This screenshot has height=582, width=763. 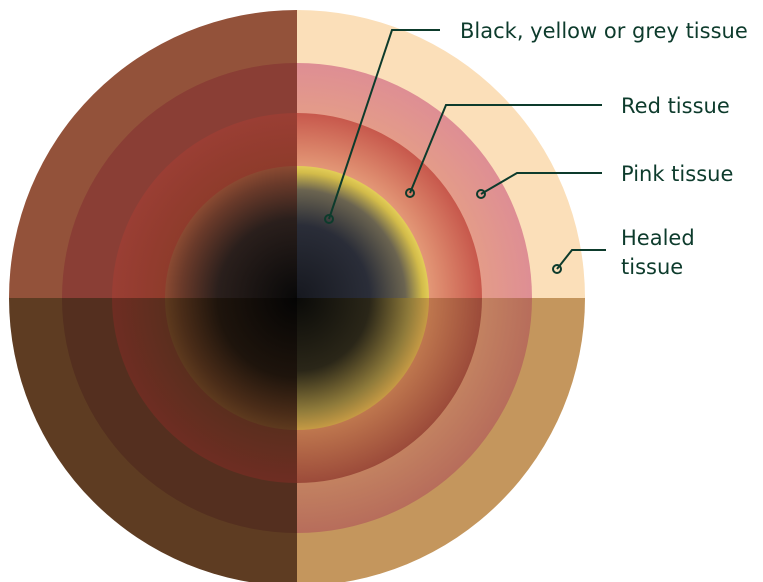 What do you see at coordinates (604, 31) in the screenshot?
I see `label-black-yellow-grey: Black, yellow or grey tissue` at bounding box center [604, 31].